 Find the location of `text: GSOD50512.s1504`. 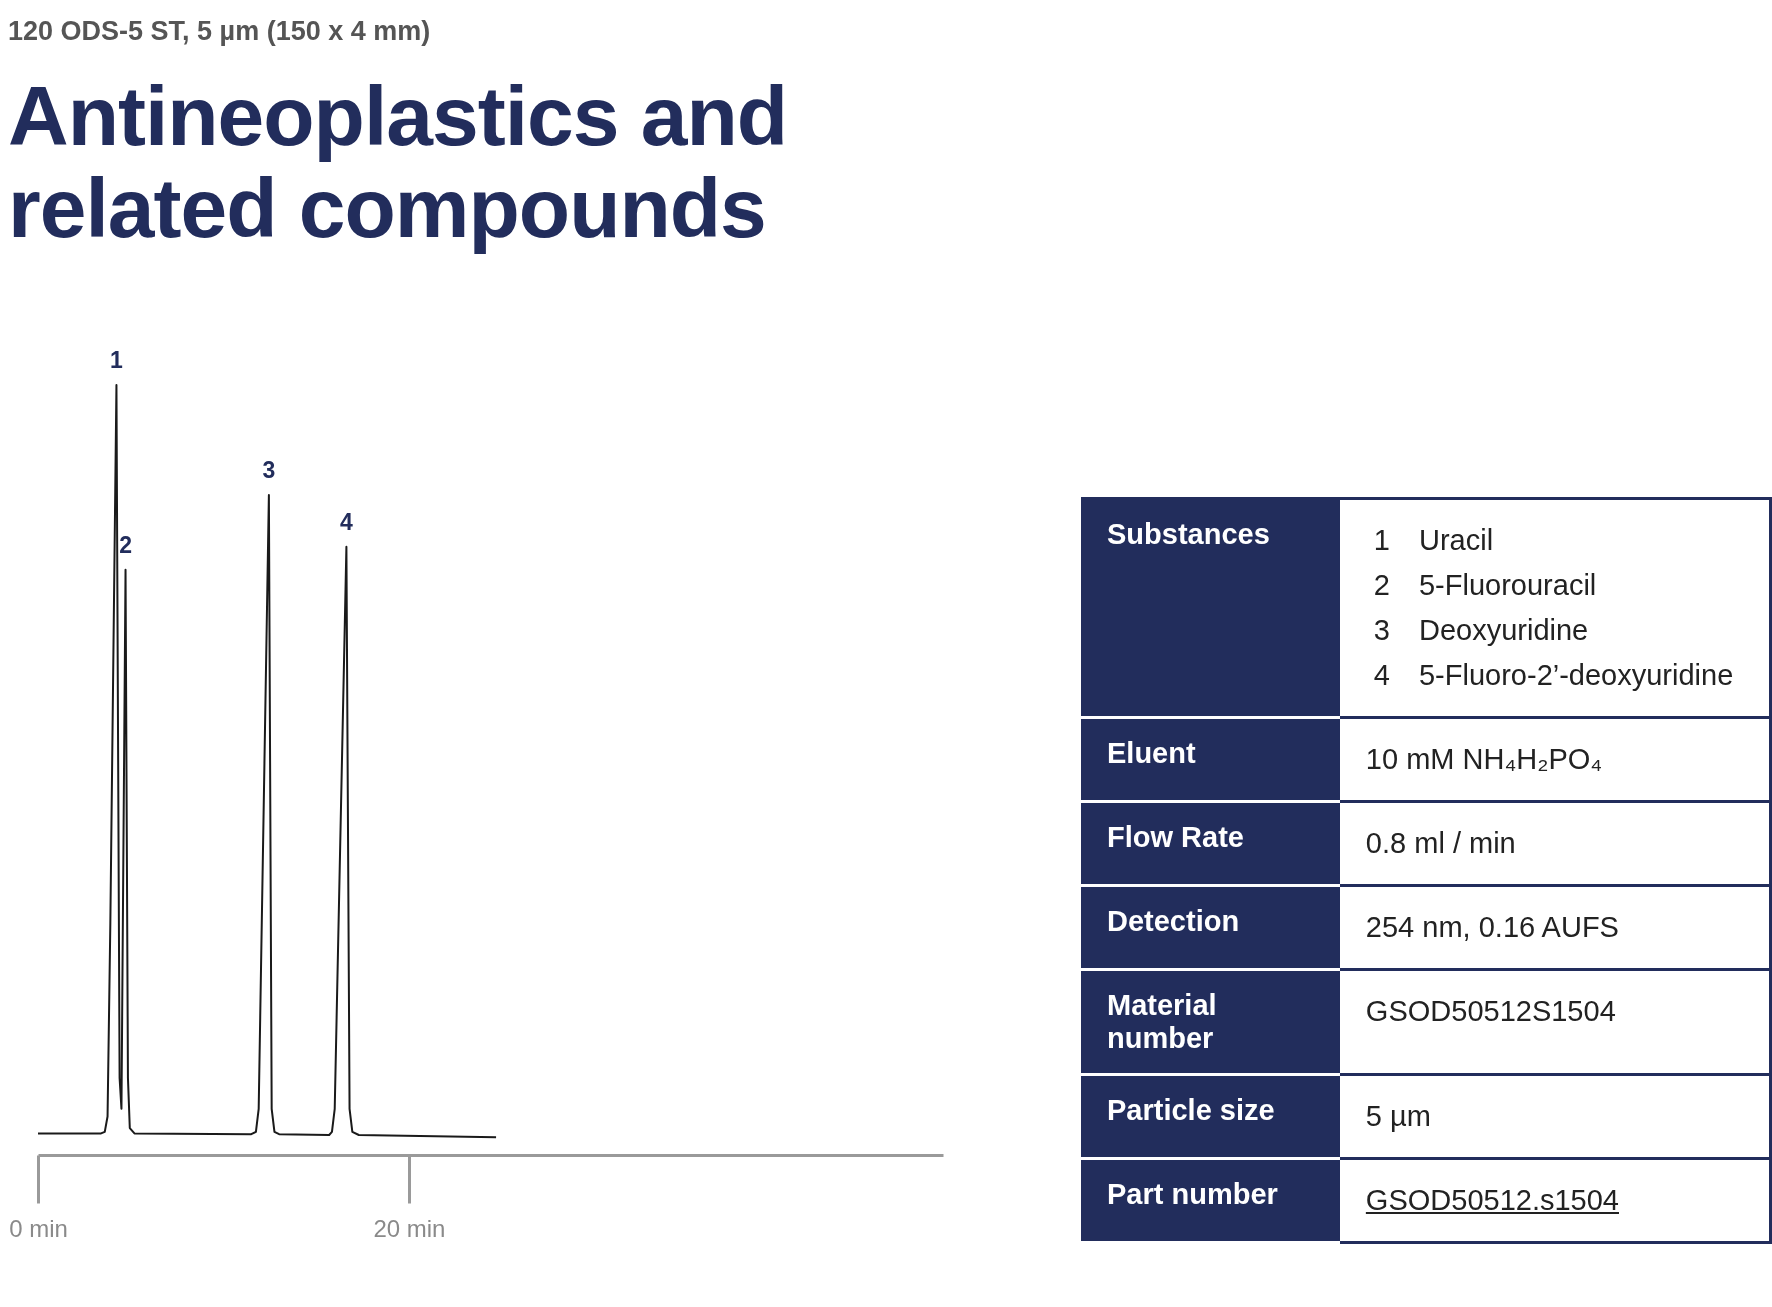

text: GSOD50512.s1504 is located at coordinates (1555, 1200).